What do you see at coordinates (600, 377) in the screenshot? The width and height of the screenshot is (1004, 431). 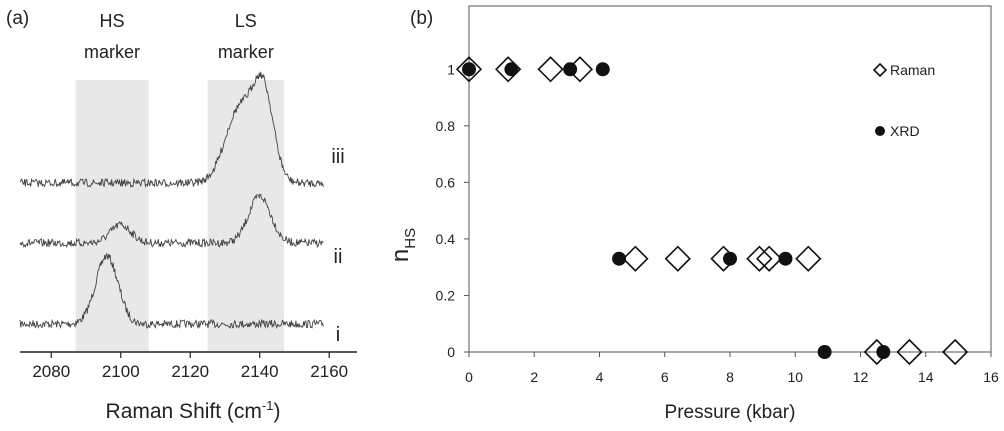 I see `x-tick-label: 4` at bounding box center [600, 377].